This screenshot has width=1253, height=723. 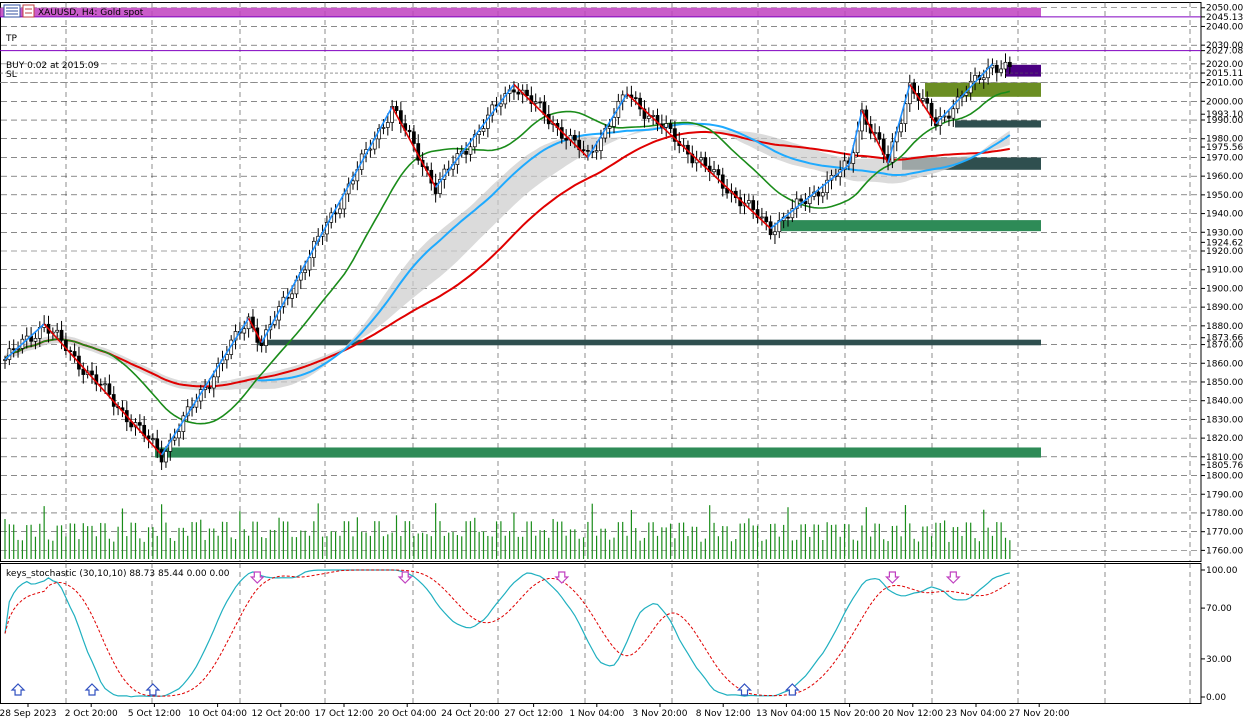 What do you see at coordinates (1224, 420) in the screenshot?
I see `price-tick-label: 1830.00` at bounding box center [1224, 420].